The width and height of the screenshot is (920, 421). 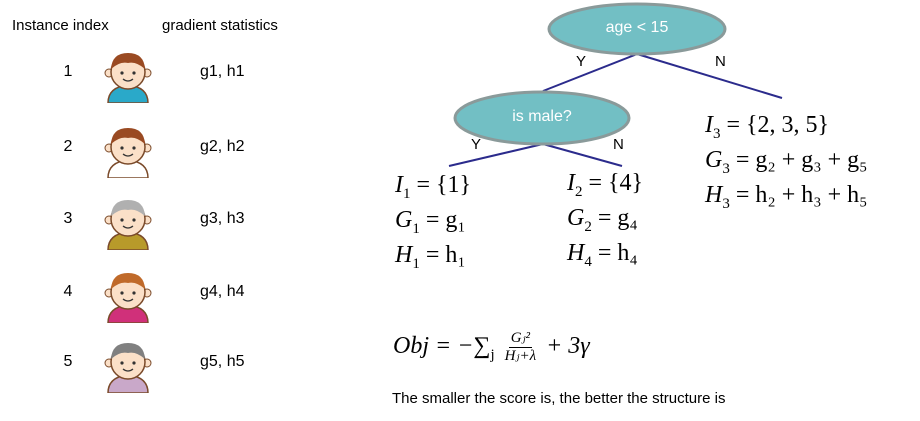 What do you see at coordinates (68, 146) in the screenshot?
I see `instance-index: 2` at bounding box center [68, 146].